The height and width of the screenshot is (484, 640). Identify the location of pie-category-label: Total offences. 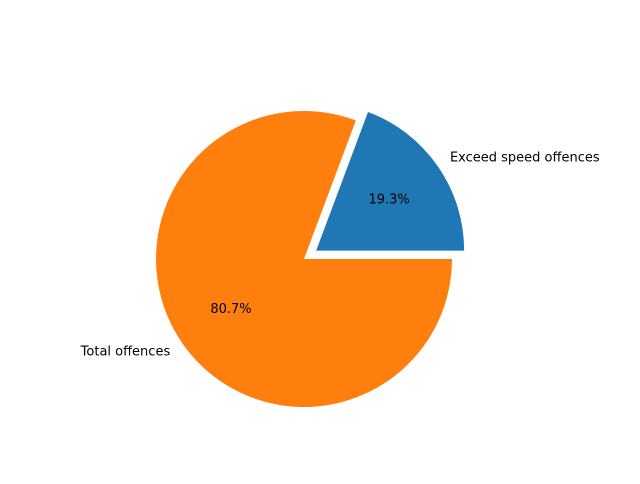
(125, 351).